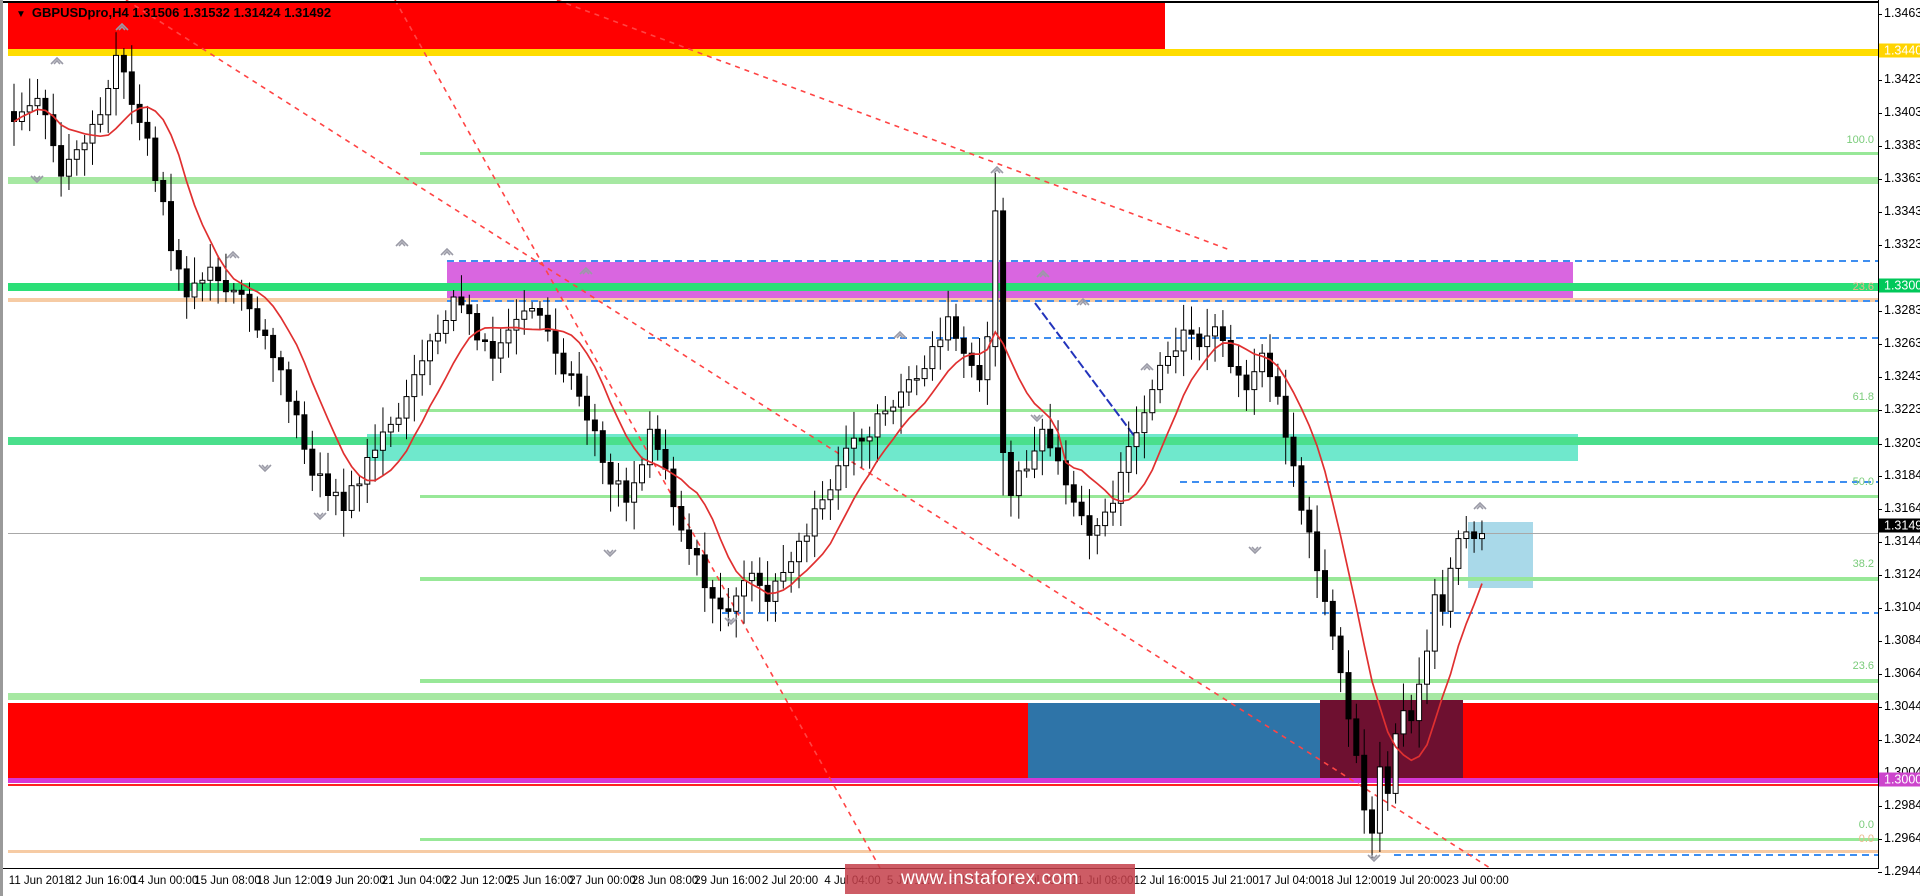 Image resolution: width=1920 pixels, height=896 pixels. What do you see at coordinates (1010, 282) in the screenshot?
I see `violet-zone` at bounding box center [1010, 282].